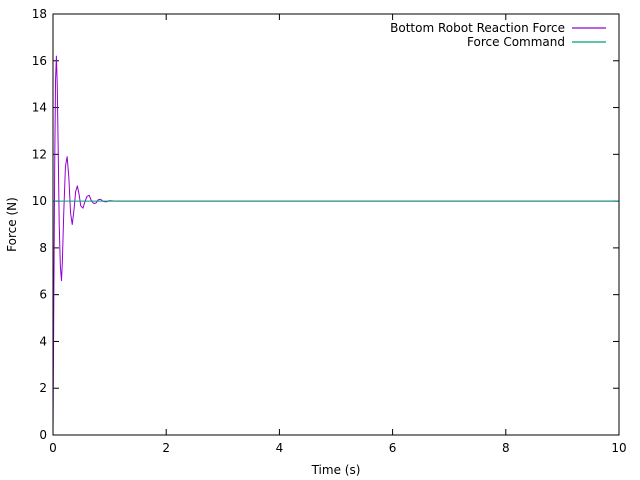 Image resolution: width=640 pixels, height=480 pixels. I want to click on x-tick-label: 0, so click(53, 448).